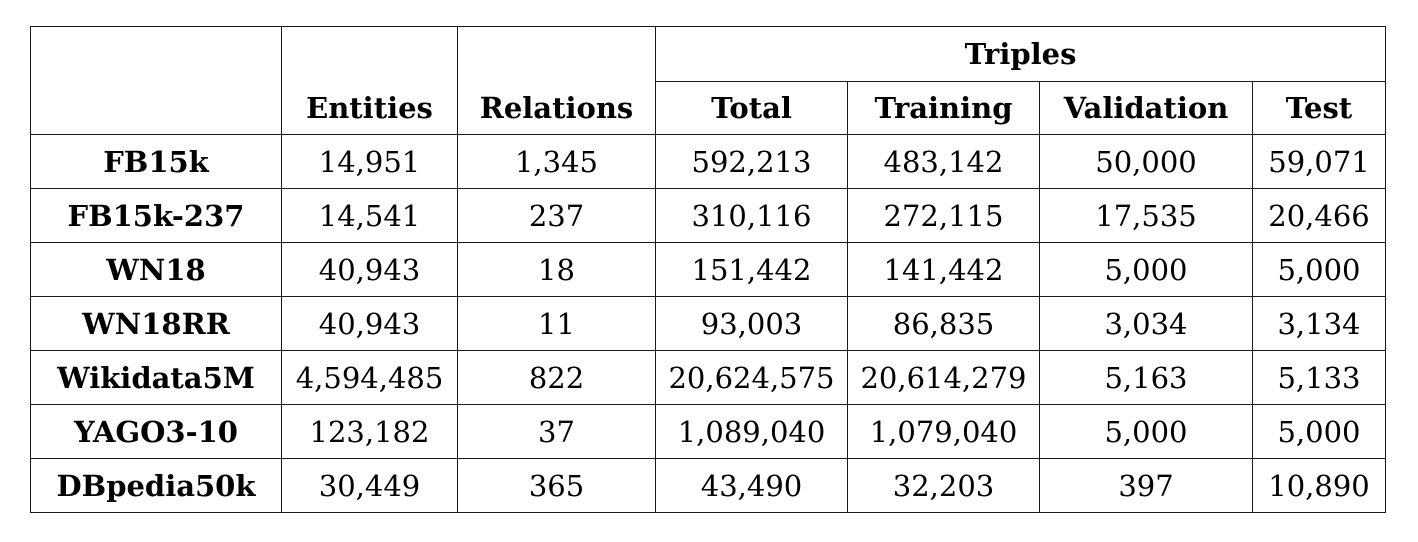 This screenshot has width=1418, height=542. Describe the element at coordinates (1020, 54) in the screenshot. I see `triples-group-header: Triples` at that location.